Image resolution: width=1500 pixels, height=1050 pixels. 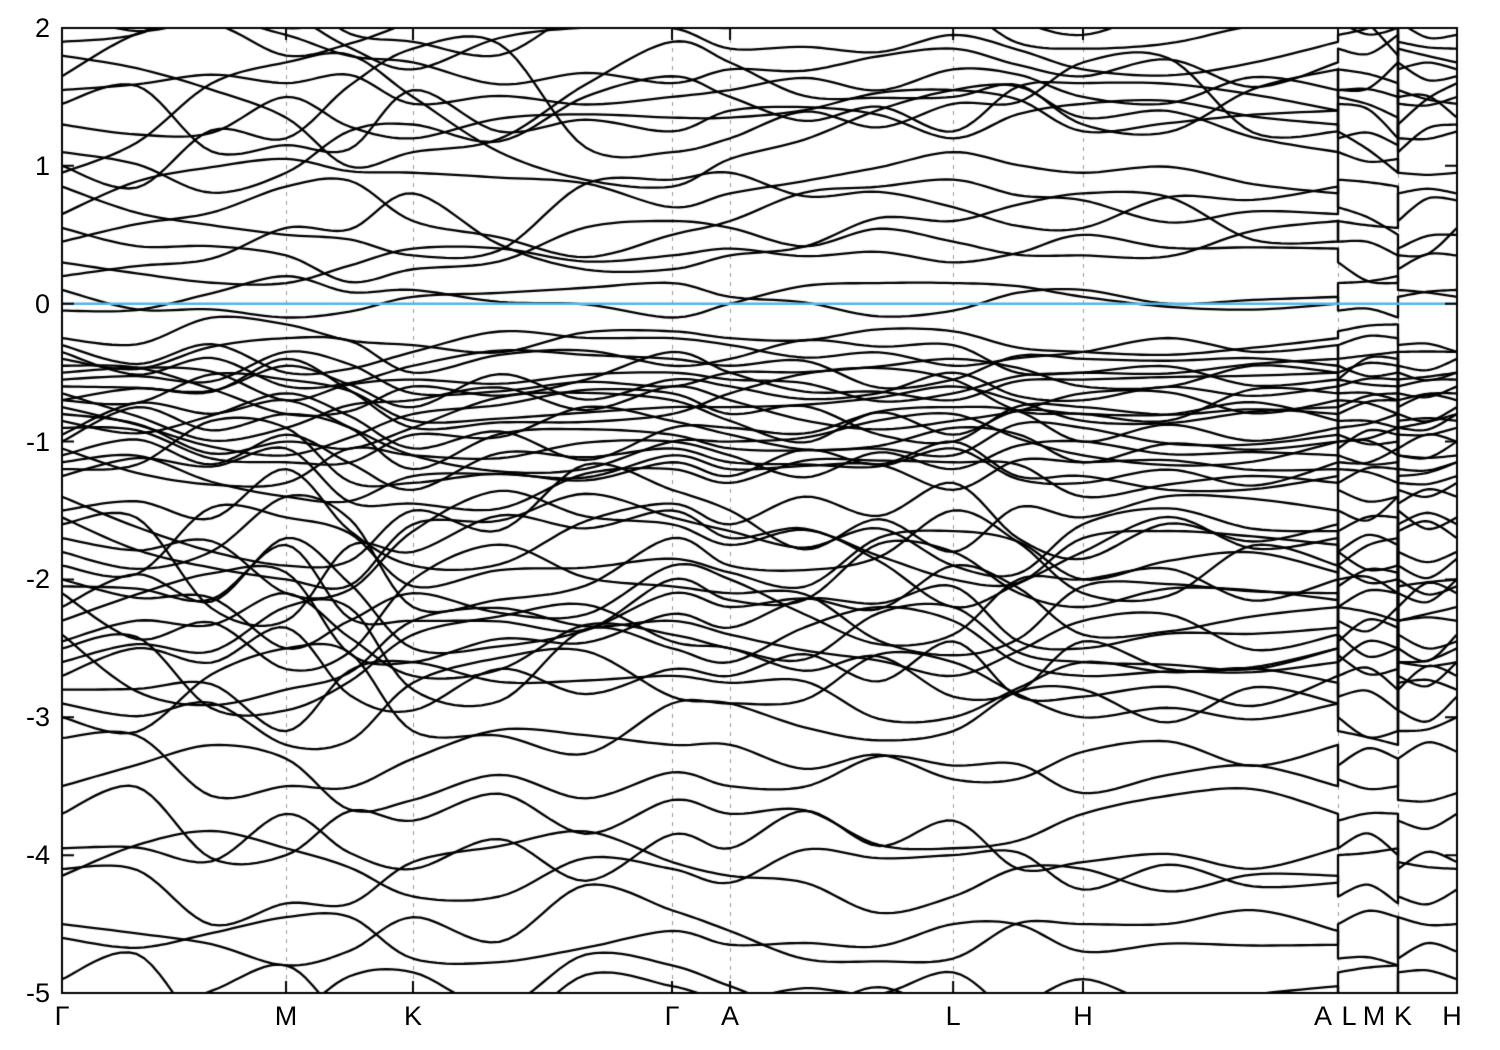 I want to click on y-tick-label: -3, so click(x=37, y=717).